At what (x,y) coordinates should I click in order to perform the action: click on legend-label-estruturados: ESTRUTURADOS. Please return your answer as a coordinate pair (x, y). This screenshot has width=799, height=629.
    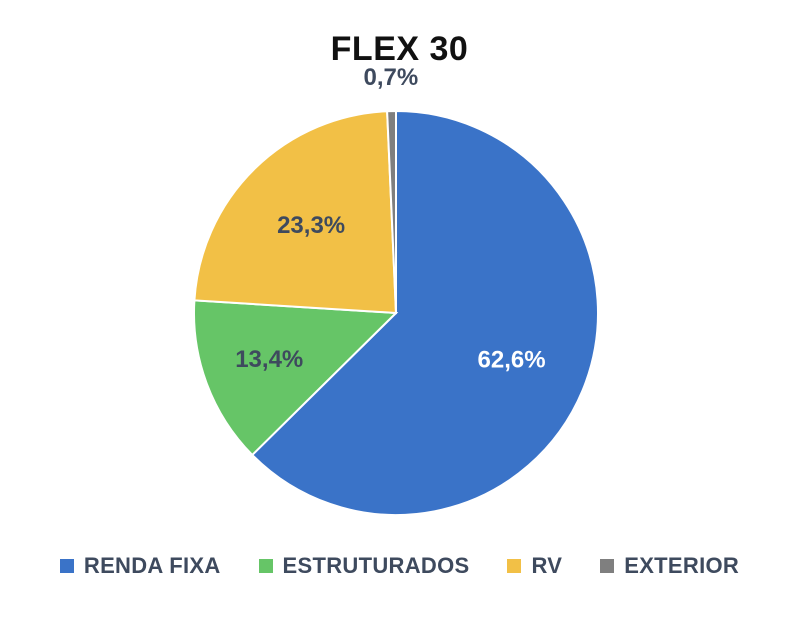
    Looking at the image, I should click on (376, 565).